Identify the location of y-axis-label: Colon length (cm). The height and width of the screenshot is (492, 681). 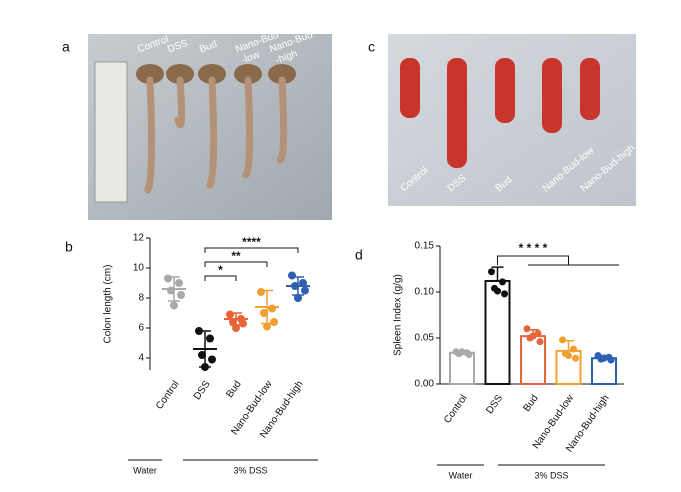
(108, 304).